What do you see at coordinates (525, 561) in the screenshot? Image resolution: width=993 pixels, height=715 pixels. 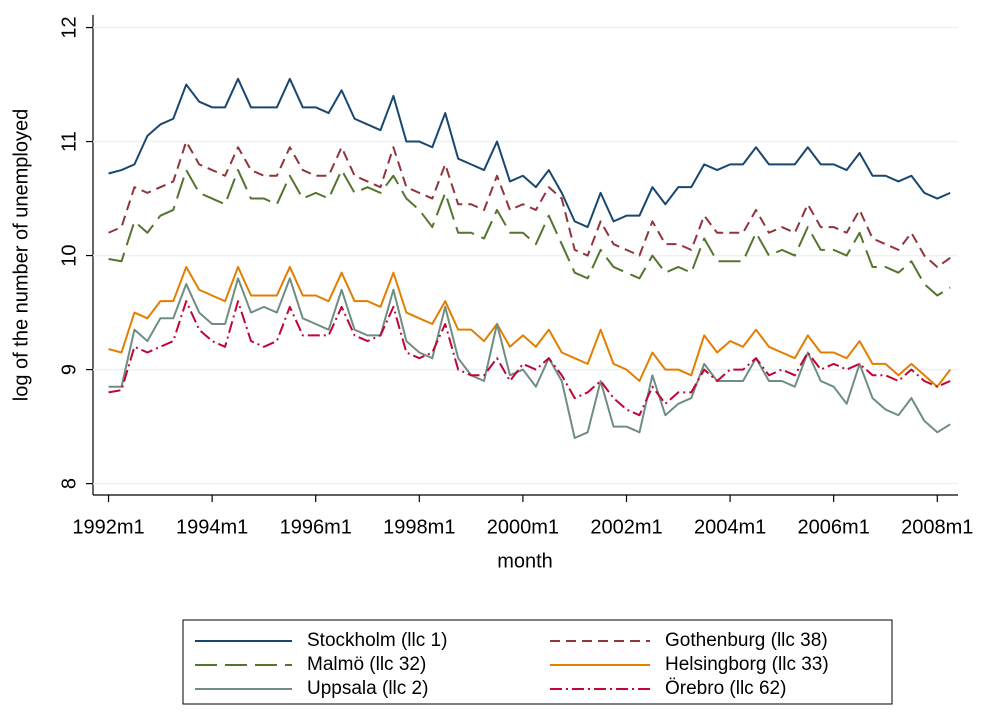 I see `x-axis-title: month` at bounding box center [525, 561].